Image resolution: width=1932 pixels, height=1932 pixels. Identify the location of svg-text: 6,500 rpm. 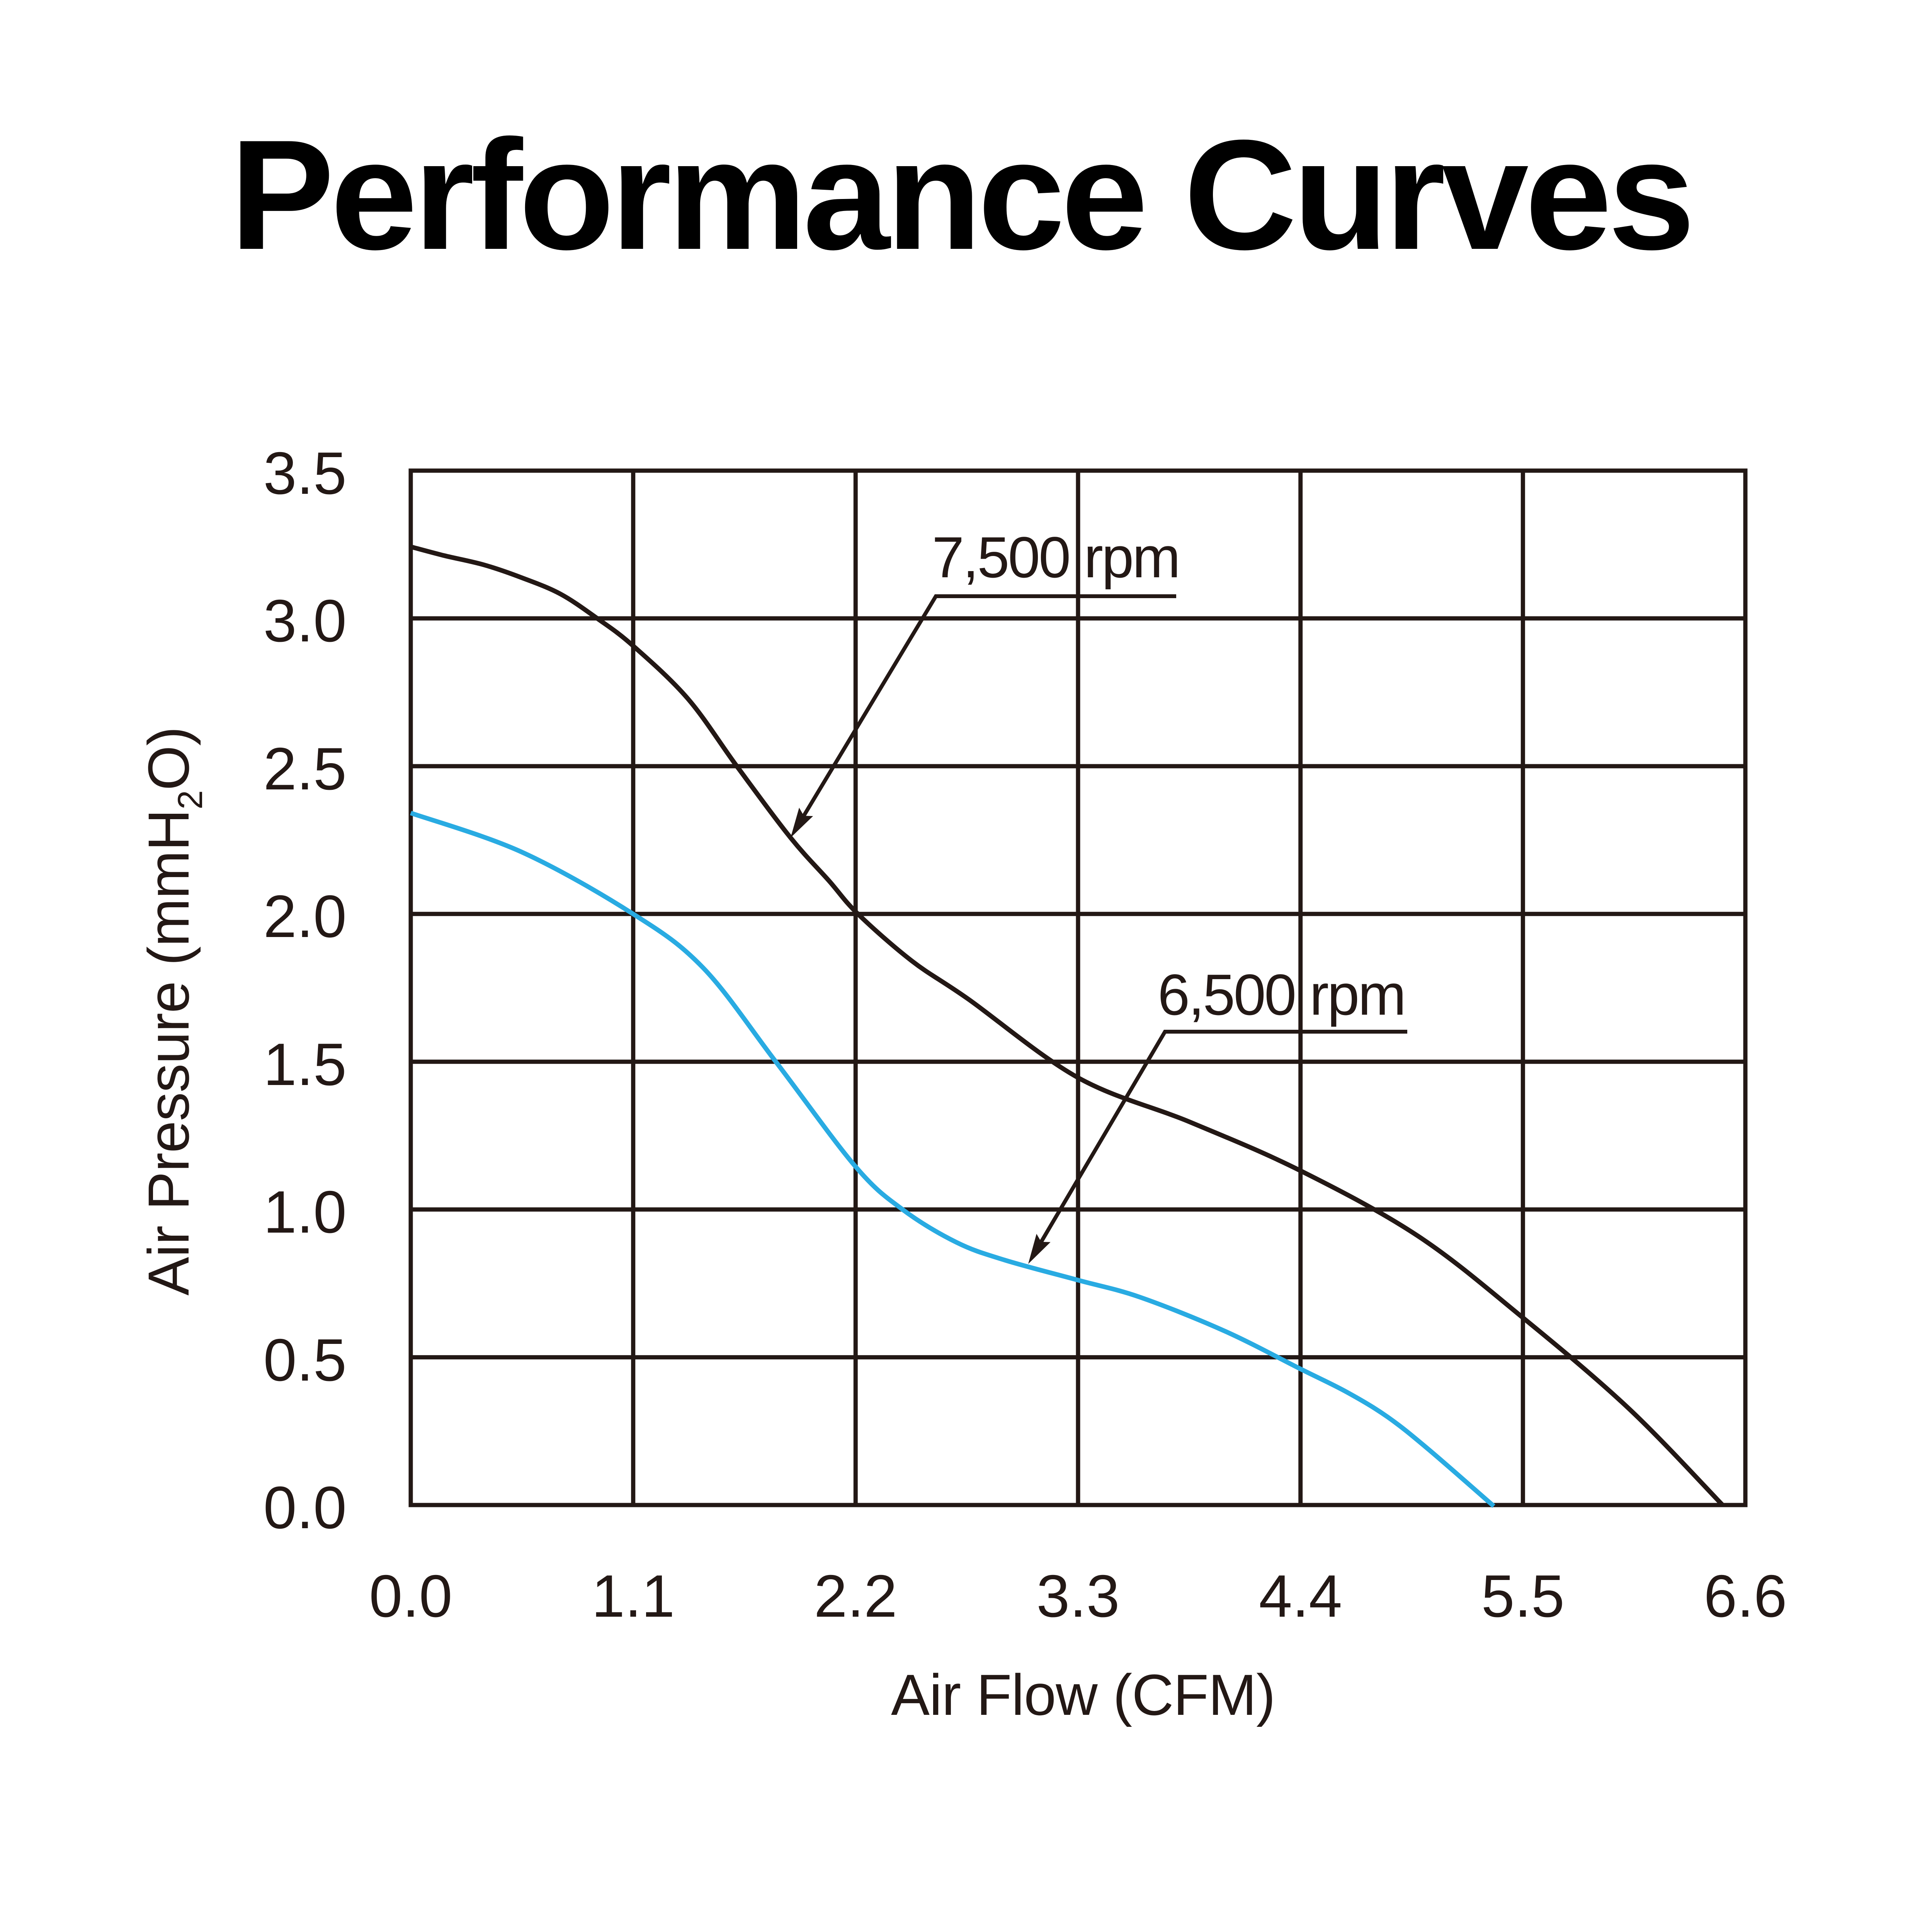
(1282, 994).